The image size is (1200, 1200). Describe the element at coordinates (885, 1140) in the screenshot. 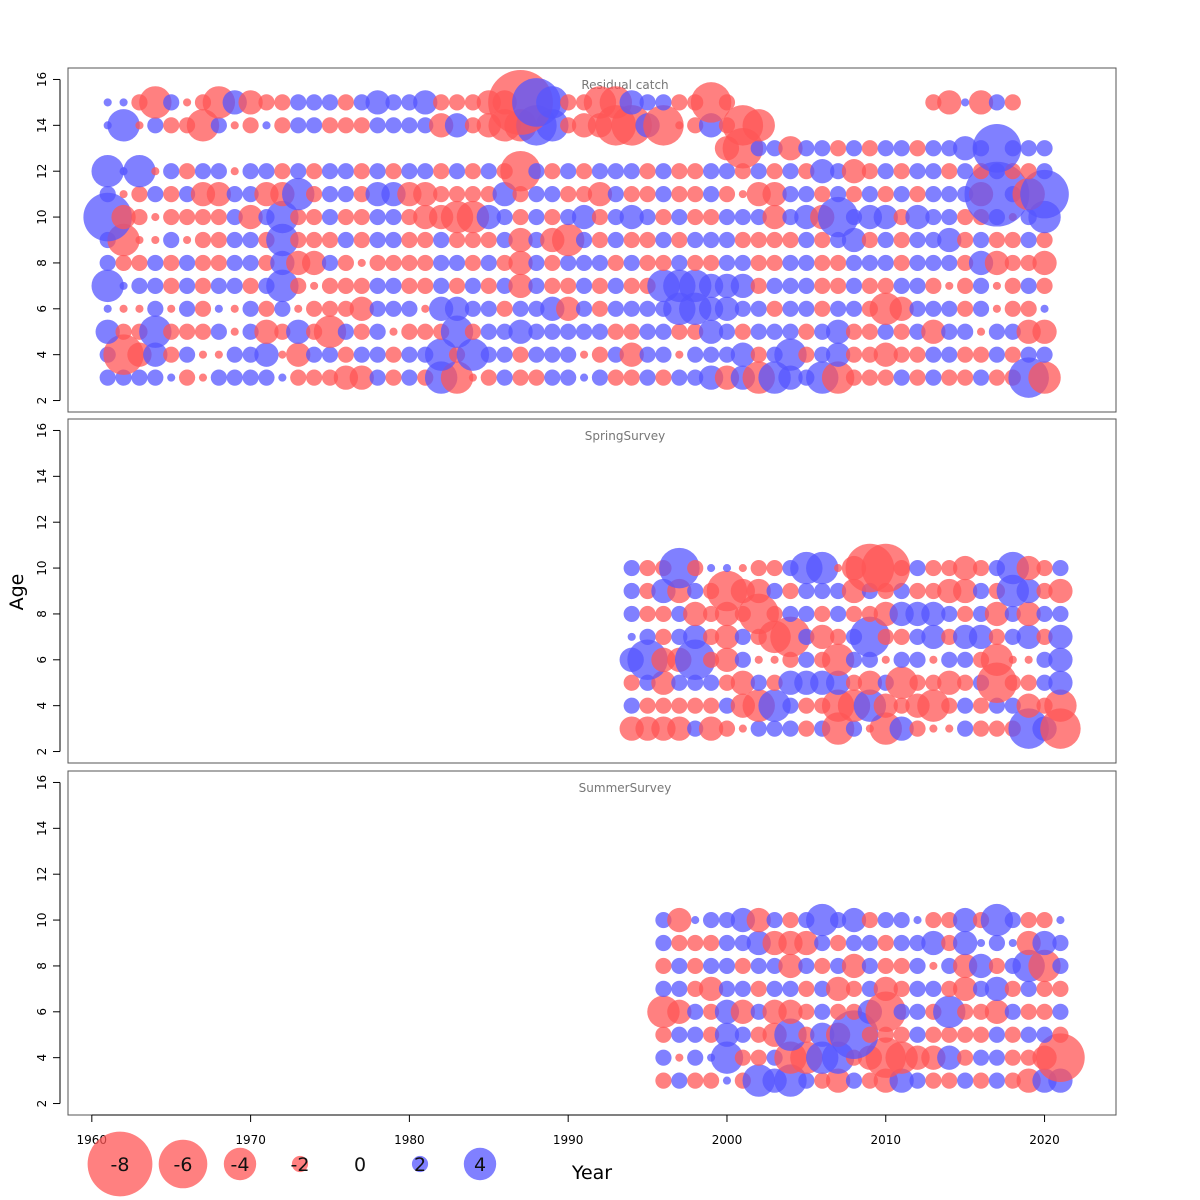

I see `x-tick-label: 2010` at that location.